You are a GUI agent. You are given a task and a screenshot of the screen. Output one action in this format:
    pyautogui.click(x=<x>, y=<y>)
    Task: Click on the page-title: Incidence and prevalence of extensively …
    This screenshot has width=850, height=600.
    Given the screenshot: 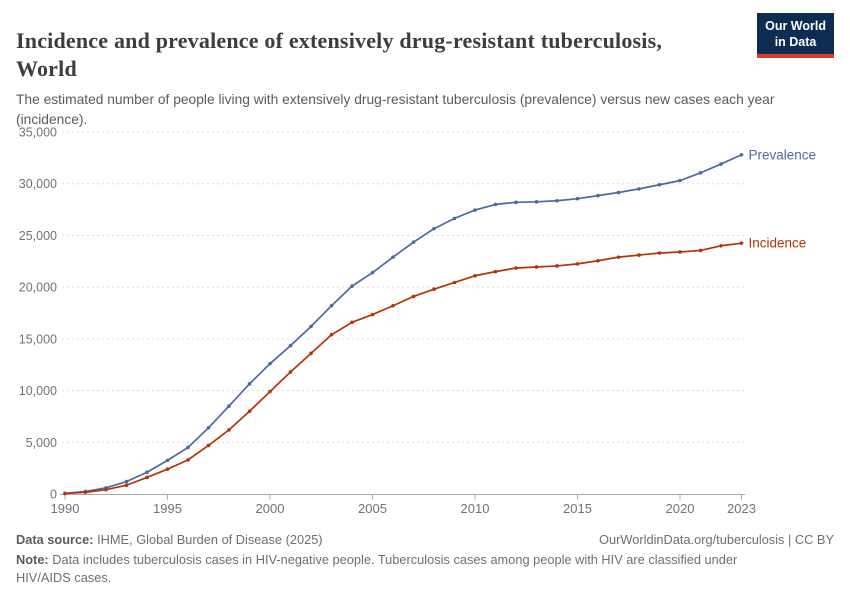 What is the action you would take?
    pyautogui.click(x=381, y=55)
    